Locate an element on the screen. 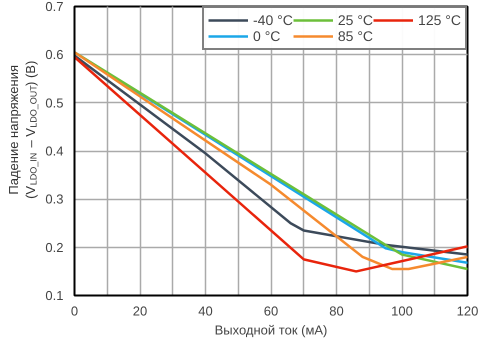  x-tick-label: 0 is located at coordinates (74, 311).